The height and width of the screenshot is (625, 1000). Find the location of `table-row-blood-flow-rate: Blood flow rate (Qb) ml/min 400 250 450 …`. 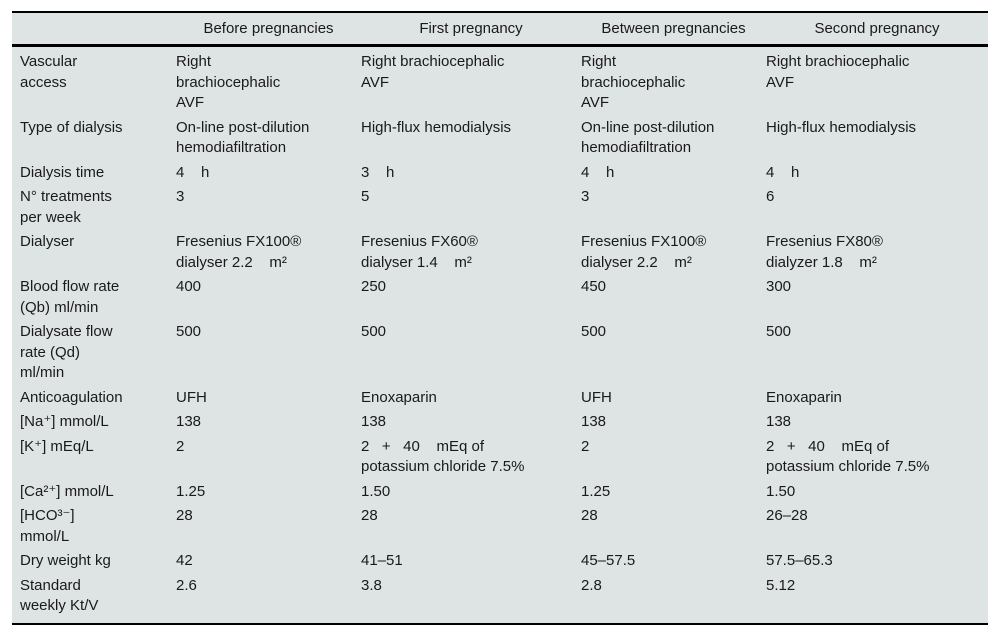

table-row-blood-flow-rate: Blood flow rate (Qb) ml/min 400 250 450 … is located at coordinates (500, 297).